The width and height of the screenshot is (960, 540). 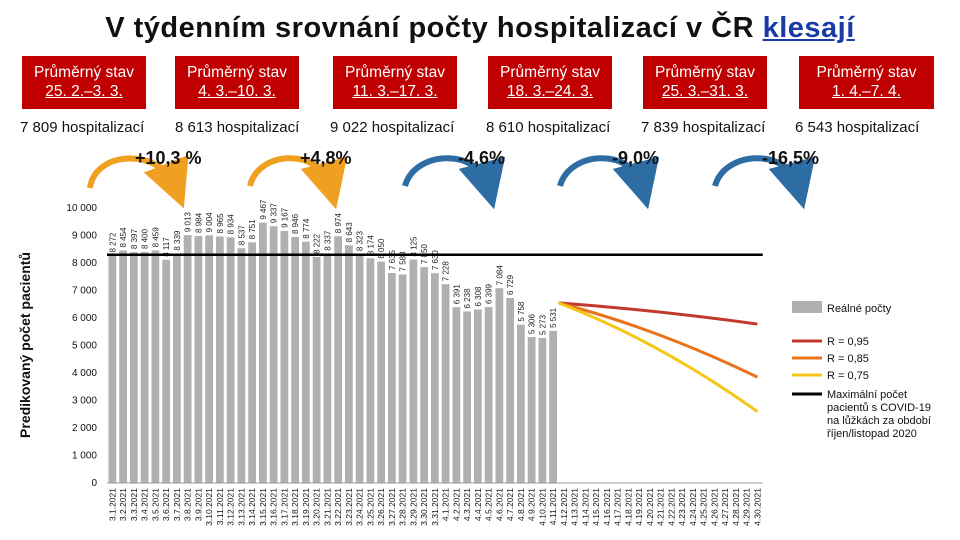 I want to click on x-tick-label: 4.28.2021, so click(x=736, y=507).